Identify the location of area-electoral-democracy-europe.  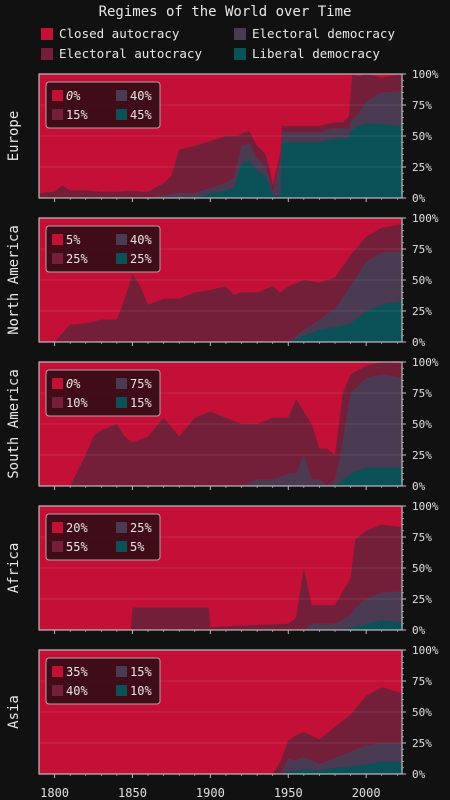
(220, 144).